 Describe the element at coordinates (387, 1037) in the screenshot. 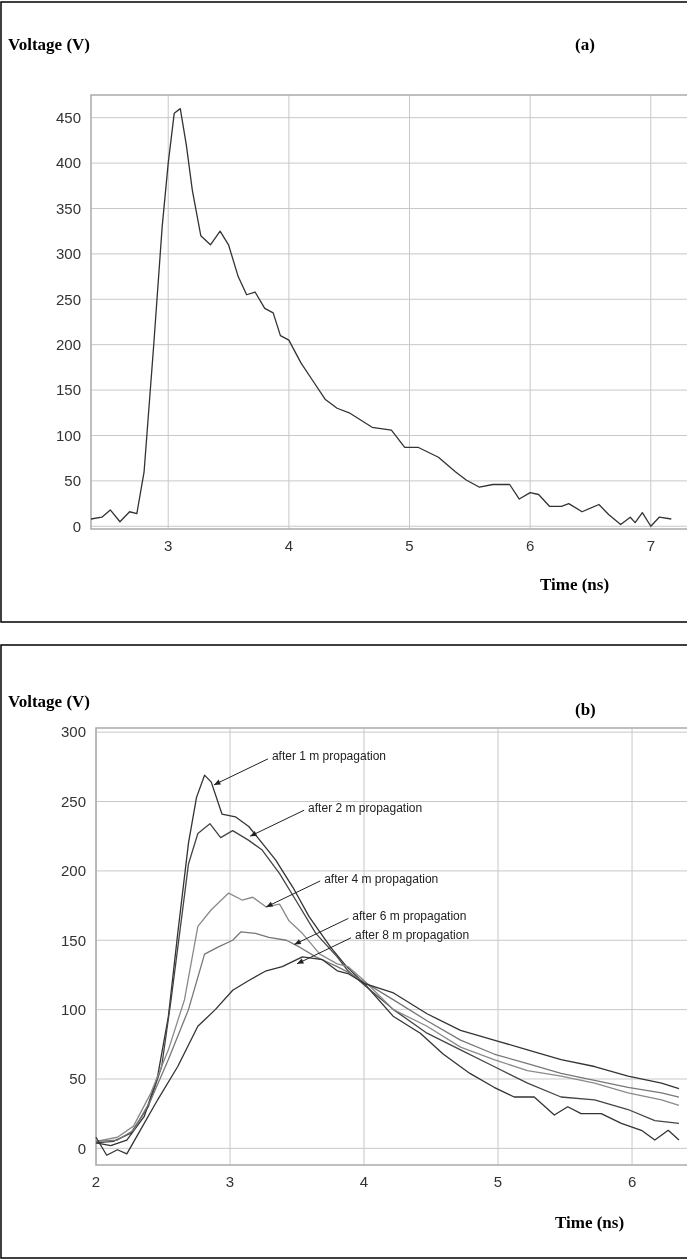

I see `line-series` at that location.